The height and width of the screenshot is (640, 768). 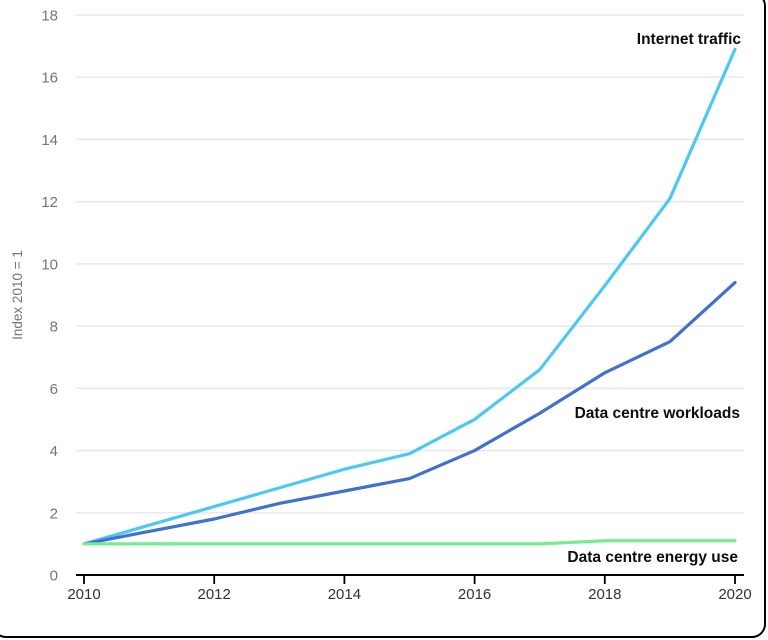 I want to click on y-tick-label-0: 0, so click(x=54, y=576).